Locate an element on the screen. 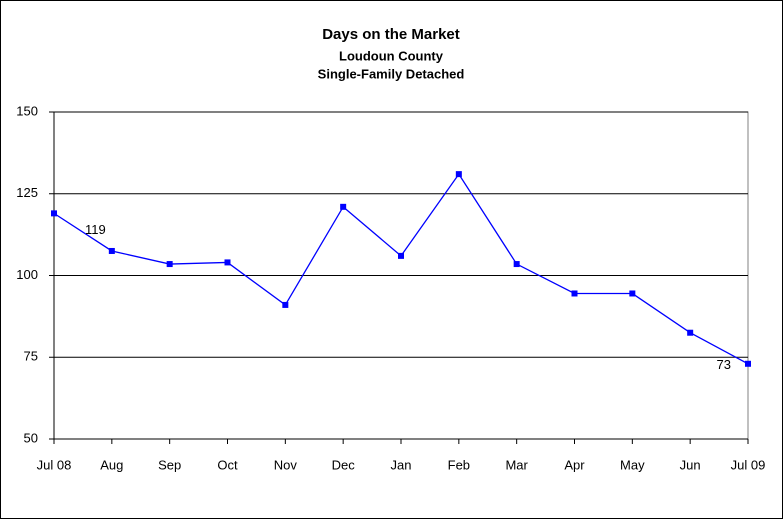 This screenshot has height=519, width=783. x-tick-label: Jul 09 is located at coordinates (748, 464).